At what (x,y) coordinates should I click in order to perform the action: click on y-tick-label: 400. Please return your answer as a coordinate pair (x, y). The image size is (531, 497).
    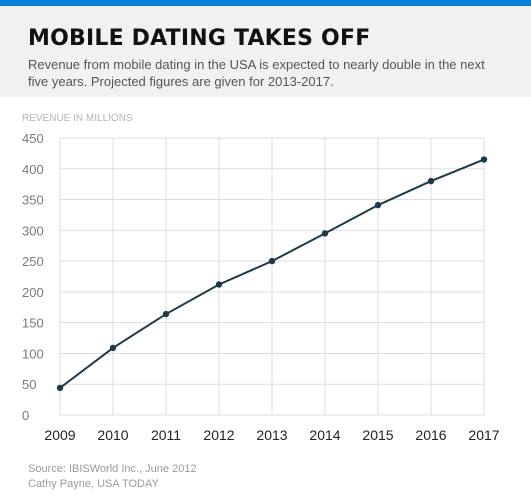
    Looking at the image, I should click on (33, 169).